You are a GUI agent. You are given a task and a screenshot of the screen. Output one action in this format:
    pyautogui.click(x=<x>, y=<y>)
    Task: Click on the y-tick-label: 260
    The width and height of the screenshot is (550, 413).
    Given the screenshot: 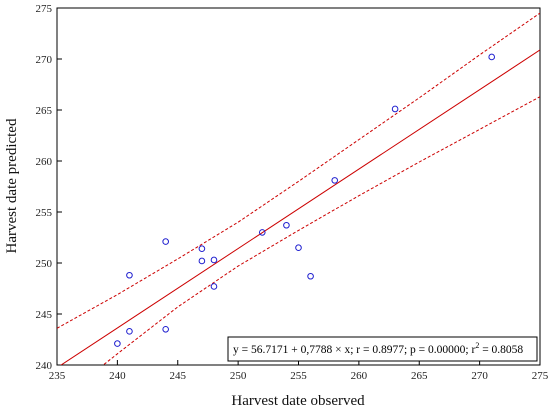 What is the action you would take?
    pyautogui.click(x=44, y=162)
    